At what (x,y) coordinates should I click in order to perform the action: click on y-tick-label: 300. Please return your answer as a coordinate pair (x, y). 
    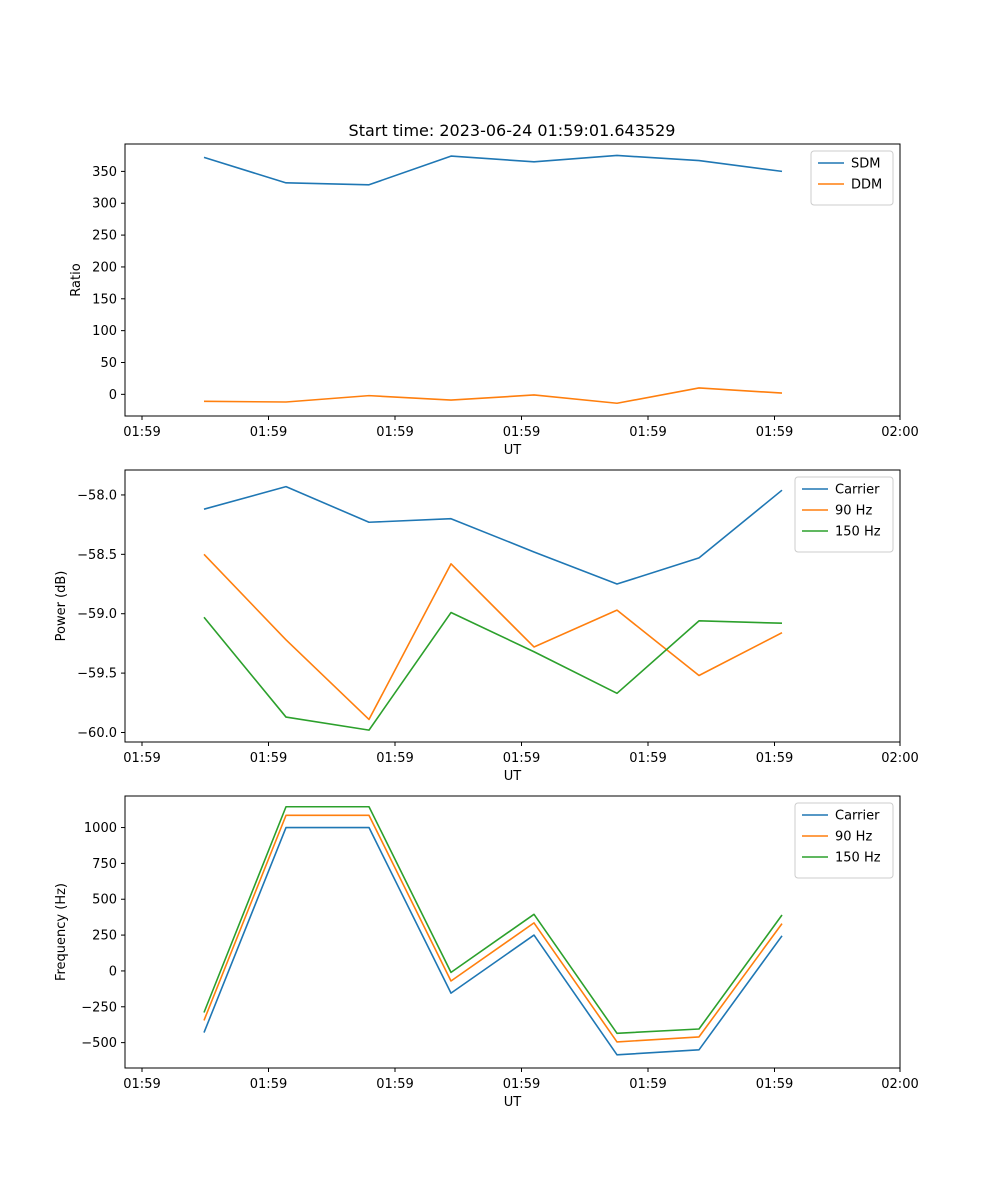
    Looking at the image, I should click on (104, 204).